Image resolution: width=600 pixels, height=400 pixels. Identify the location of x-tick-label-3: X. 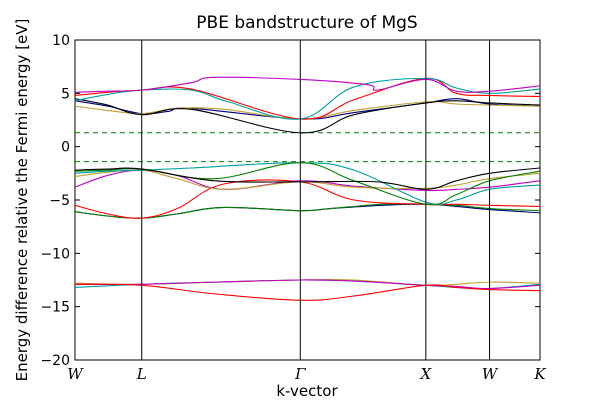
(425, 374).